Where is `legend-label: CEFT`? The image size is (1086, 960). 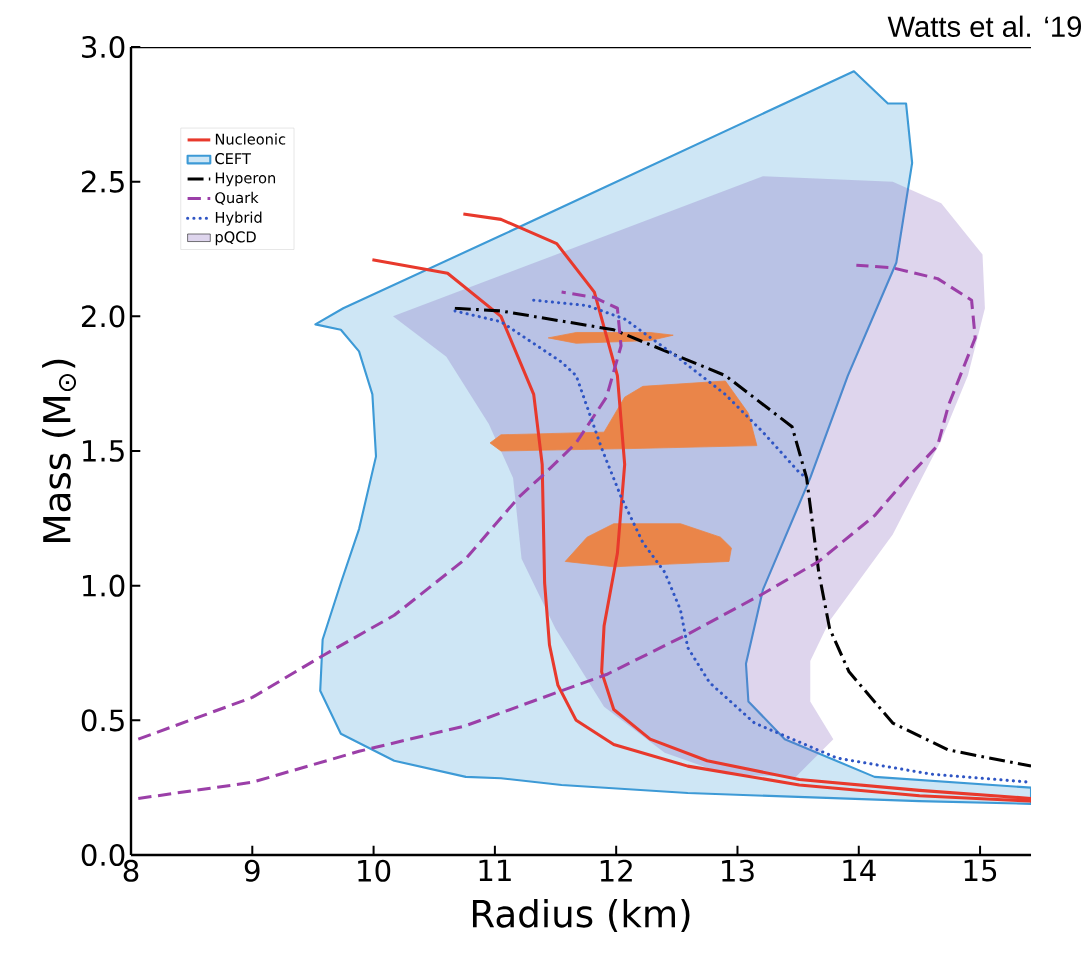
legend-label: CEFT is located at coordinates (233, 159).